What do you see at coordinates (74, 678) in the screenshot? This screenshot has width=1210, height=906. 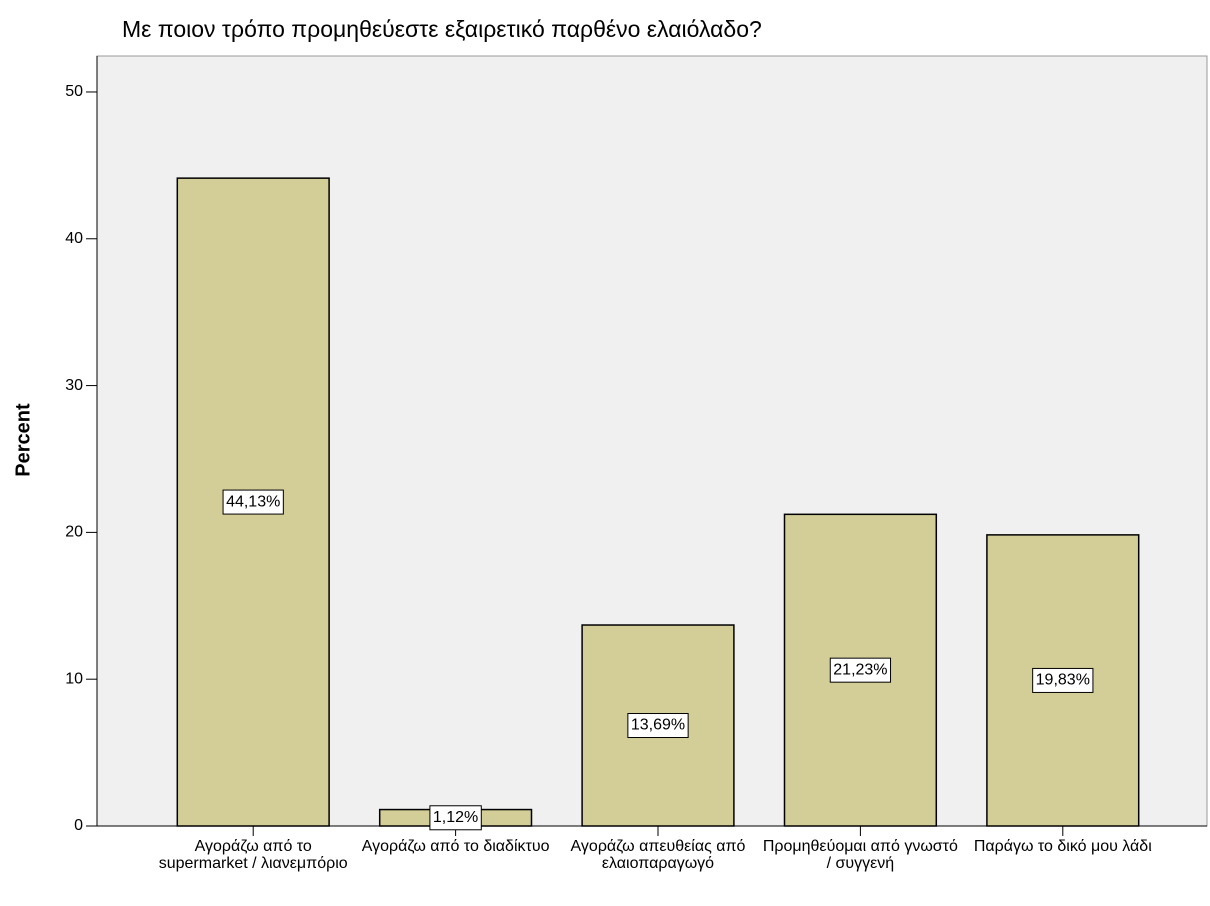 I see `y-tick-label: 10` at bounding box center [74, 678].